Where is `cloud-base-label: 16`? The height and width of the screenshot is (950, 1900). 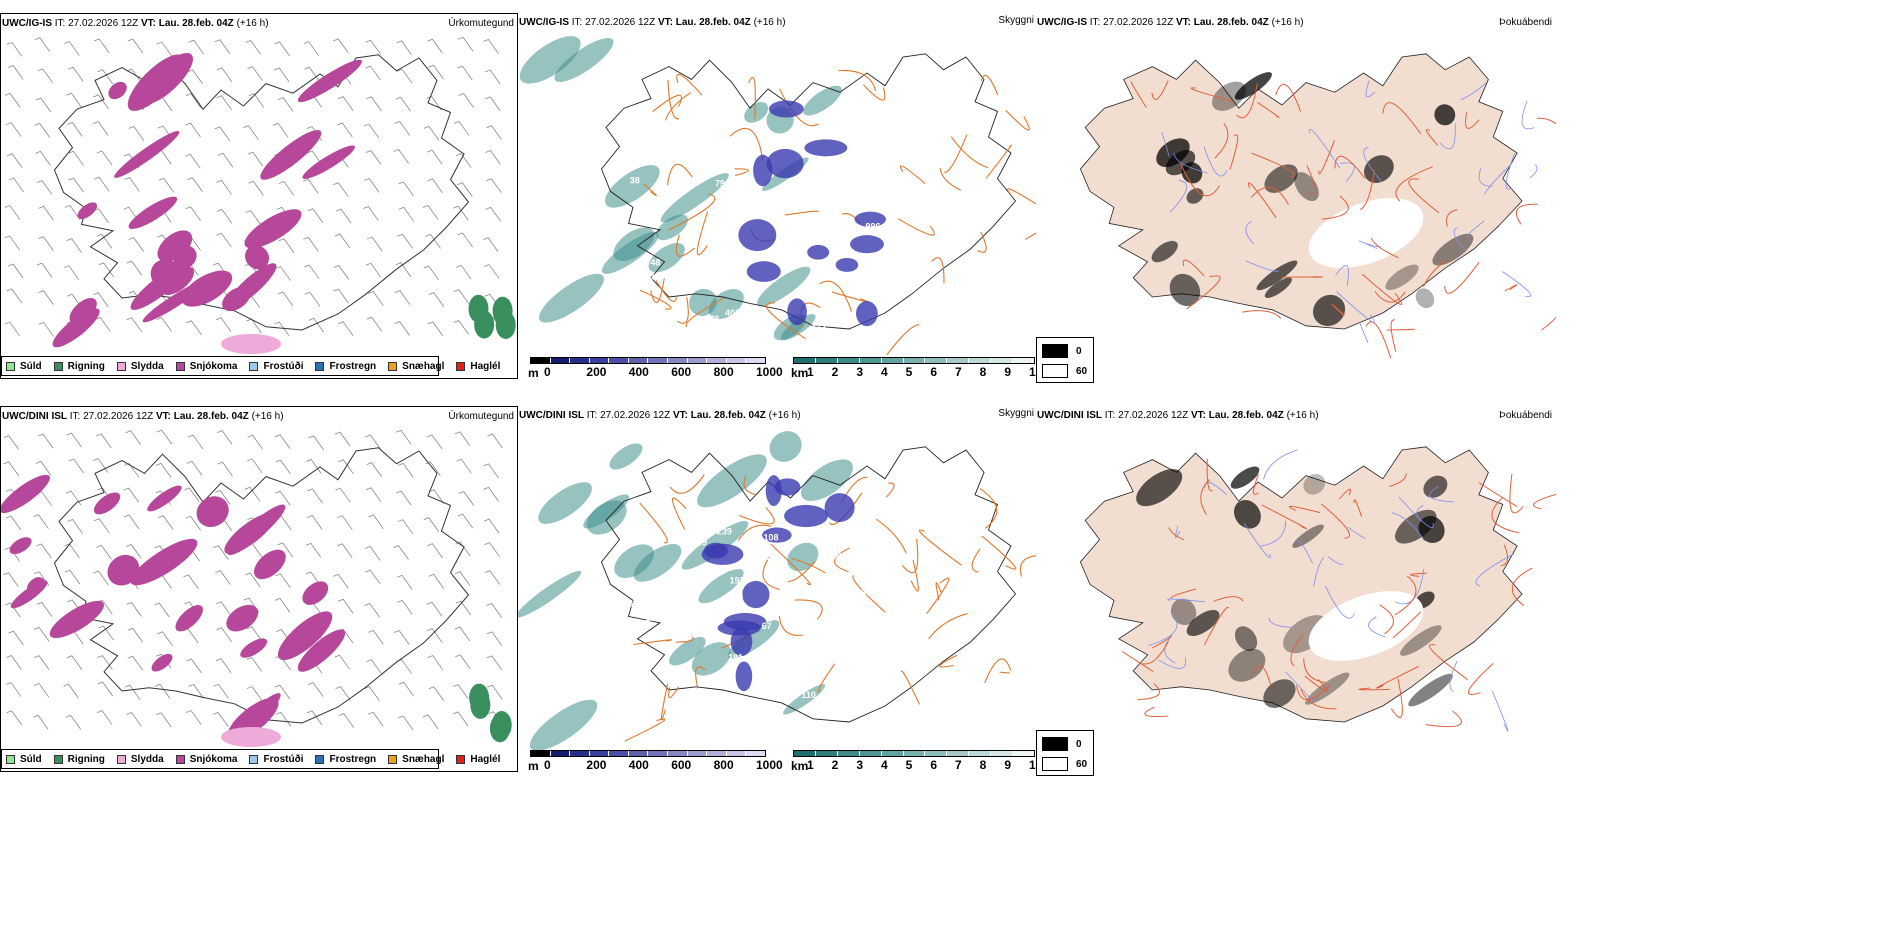 cloud-base-label: 16 is located at coordinates (741, 743).